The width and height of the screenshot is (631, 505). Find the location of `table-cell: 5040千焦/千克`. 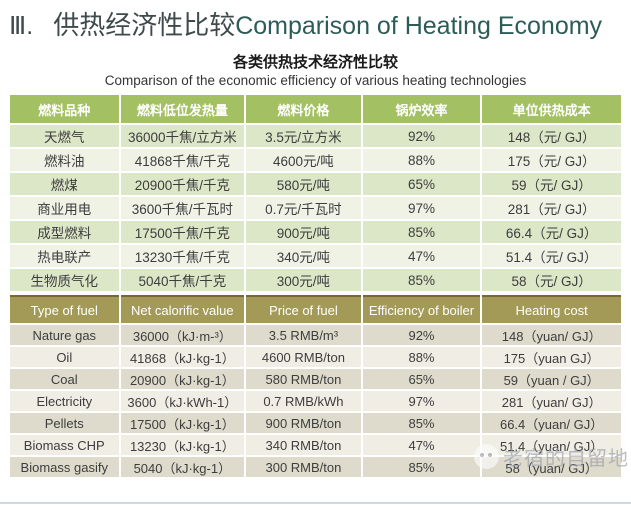

table-cell: 5040千焦/千克 is located at coordinates (182, 280).